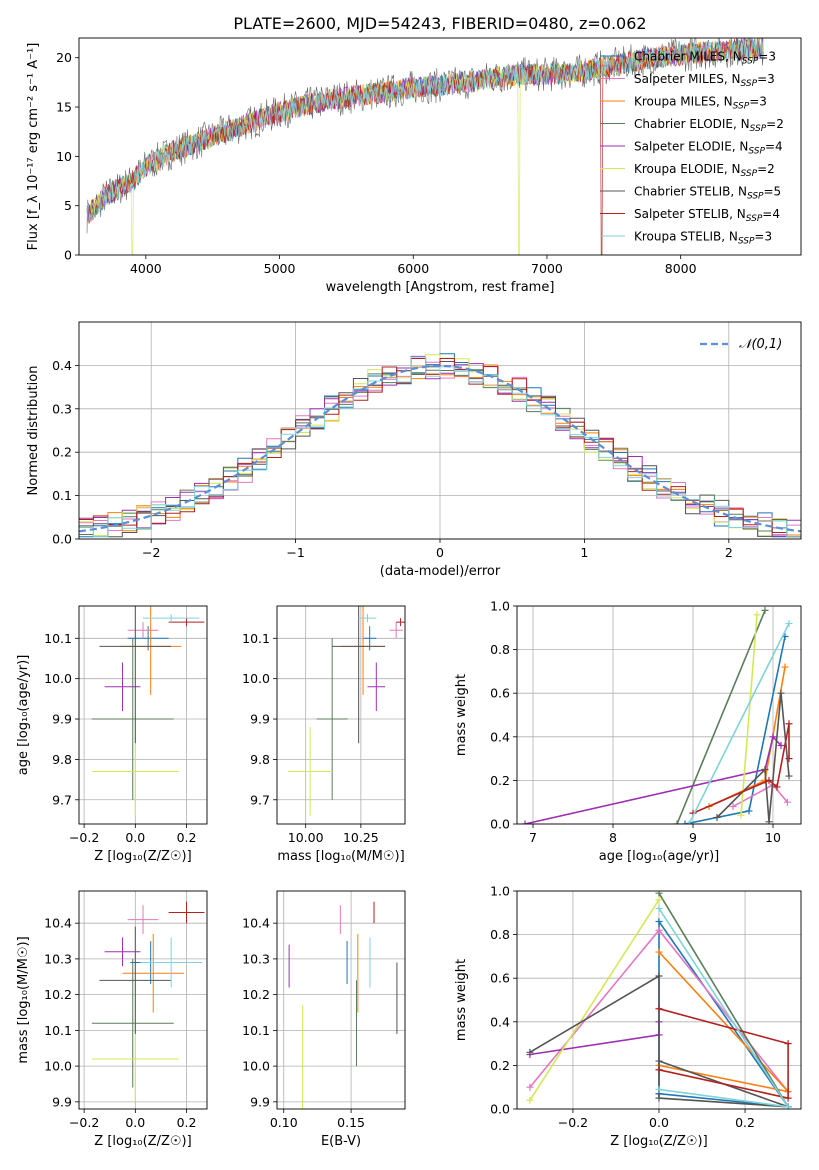 This screenshot has height=1170, width=819. What do you see at coordinates (284, 1122) in the screenshot?
I see `x-tick-label: 0.10` at bounding box center [284, 1122].